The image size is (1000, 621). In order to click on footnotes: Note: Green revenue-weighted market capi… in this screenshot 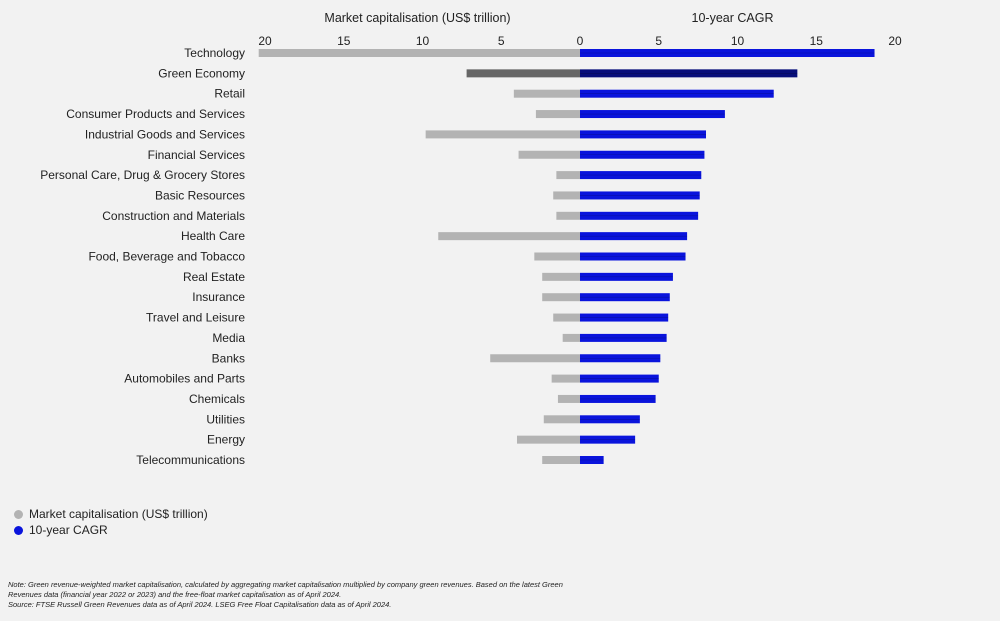, I will do `click(338, 595)`.